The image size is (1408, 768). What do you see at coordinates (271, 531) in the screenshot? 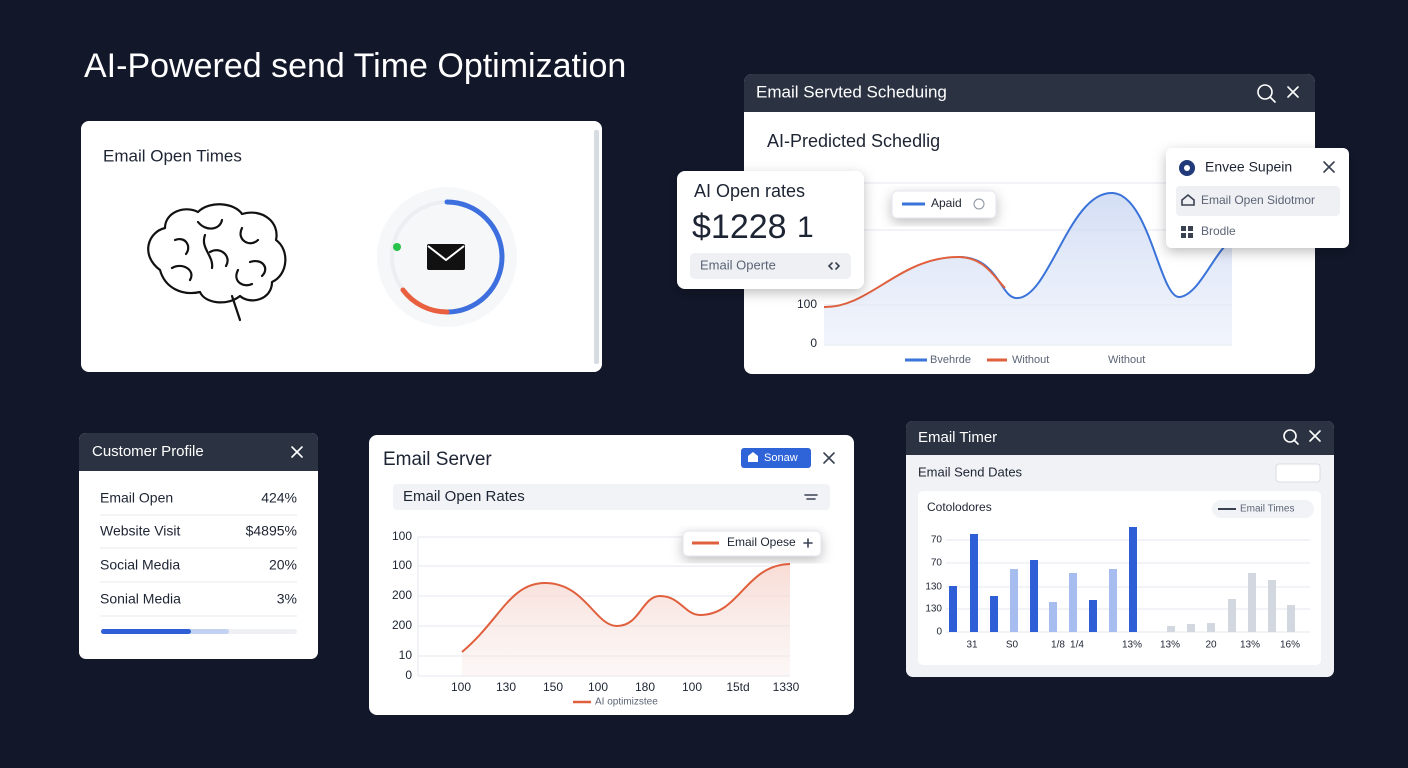
I see `row-value: $4895%` at bounding box center [271, 531].